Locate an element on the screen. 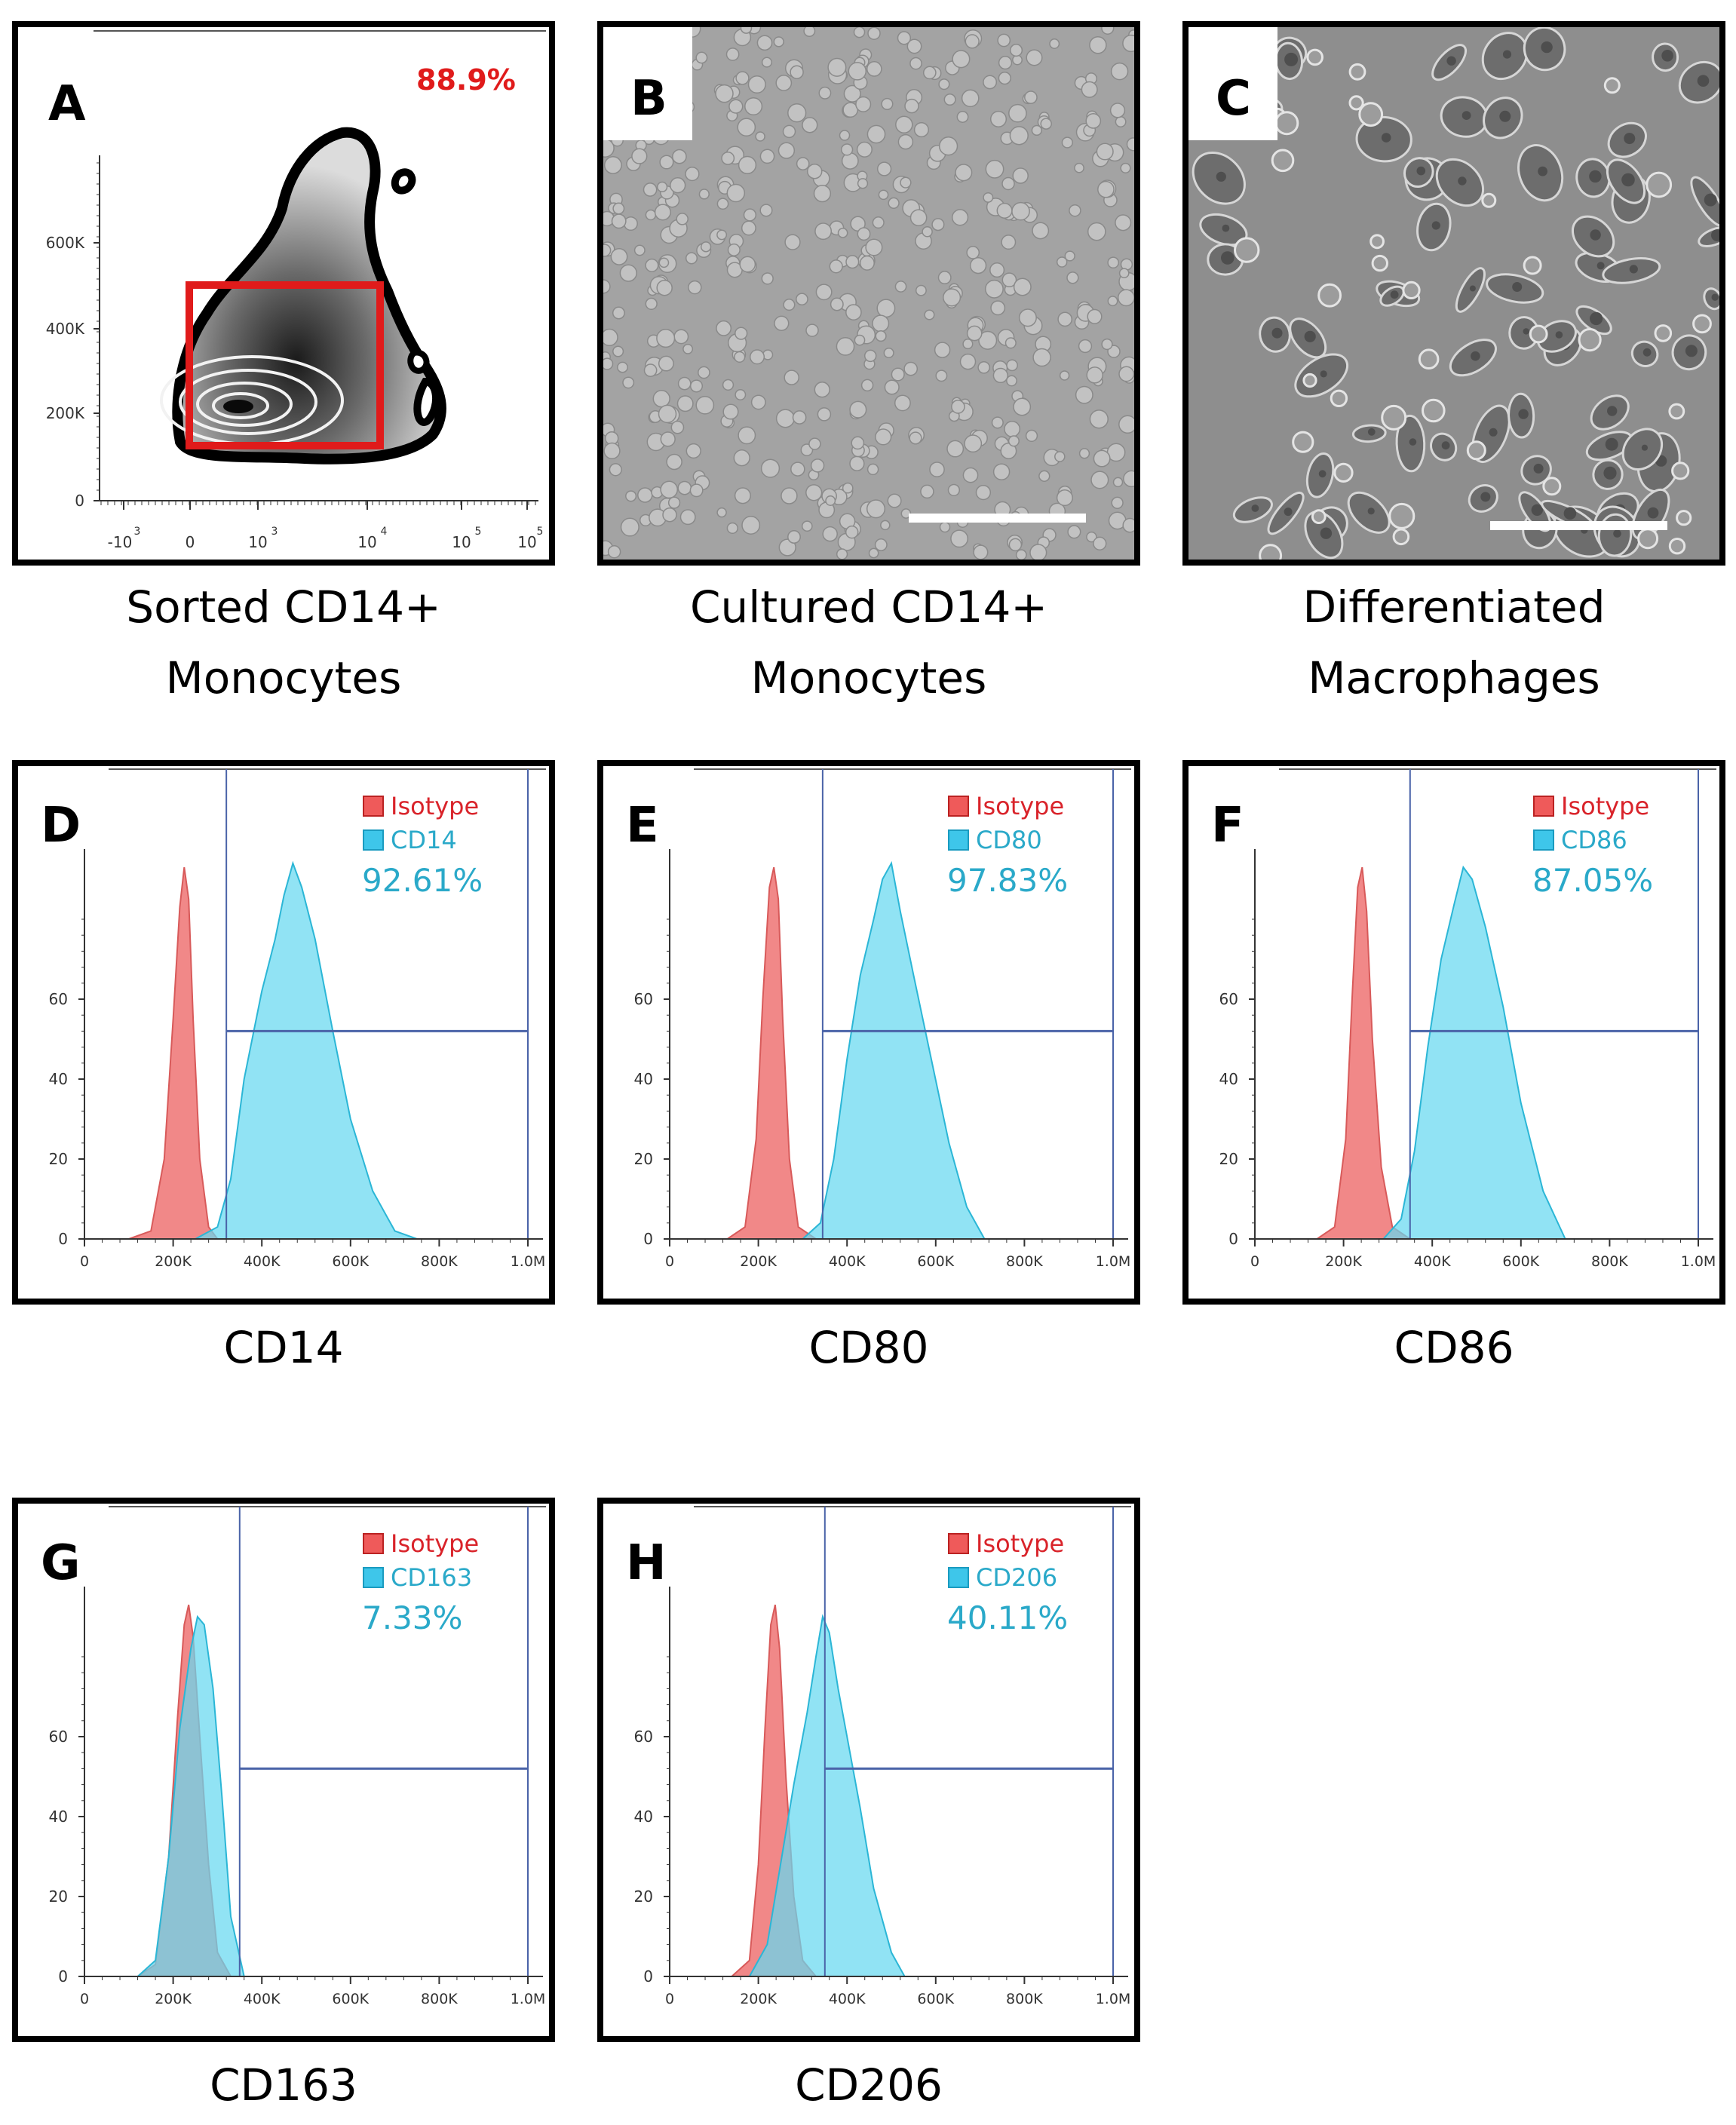  caption-line-1: Differentiated is located at coordinates (1454, 607).